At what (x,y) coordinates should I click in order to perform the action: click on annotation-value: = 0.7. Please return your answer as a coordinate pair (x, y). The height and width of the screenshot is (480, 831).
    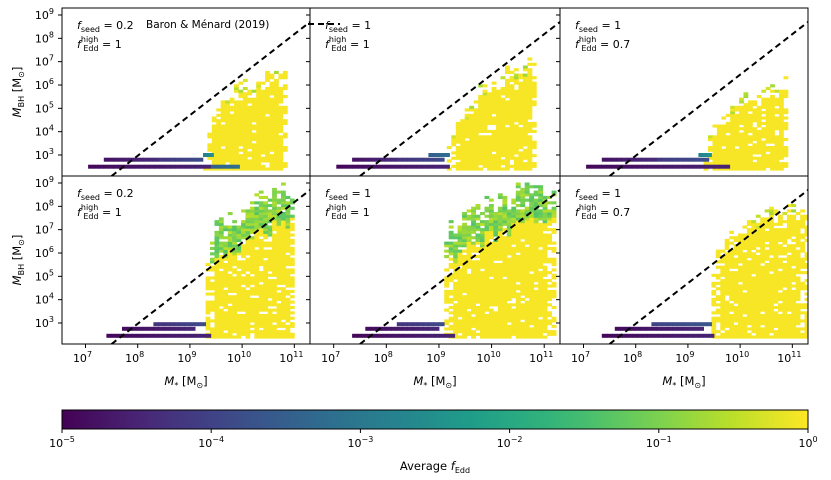
    Looking at the image, I should click on (614, 44).